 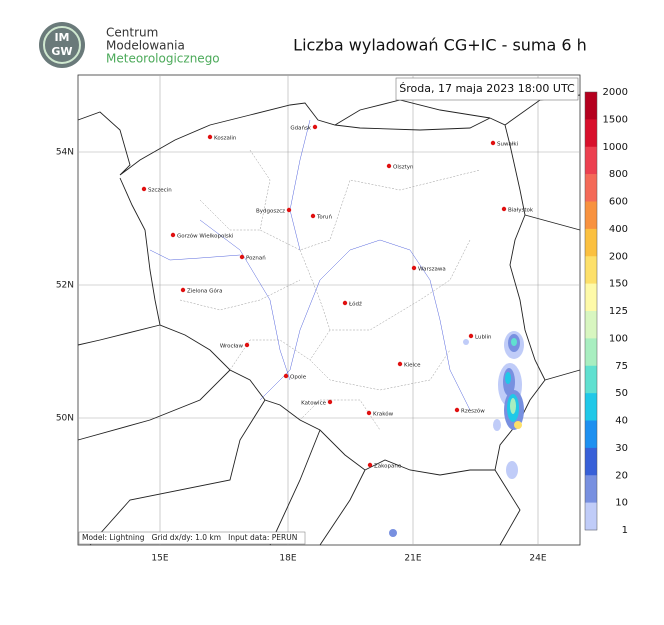 I want to click on city-label: Olsztyn, so click(x=403, y=168).